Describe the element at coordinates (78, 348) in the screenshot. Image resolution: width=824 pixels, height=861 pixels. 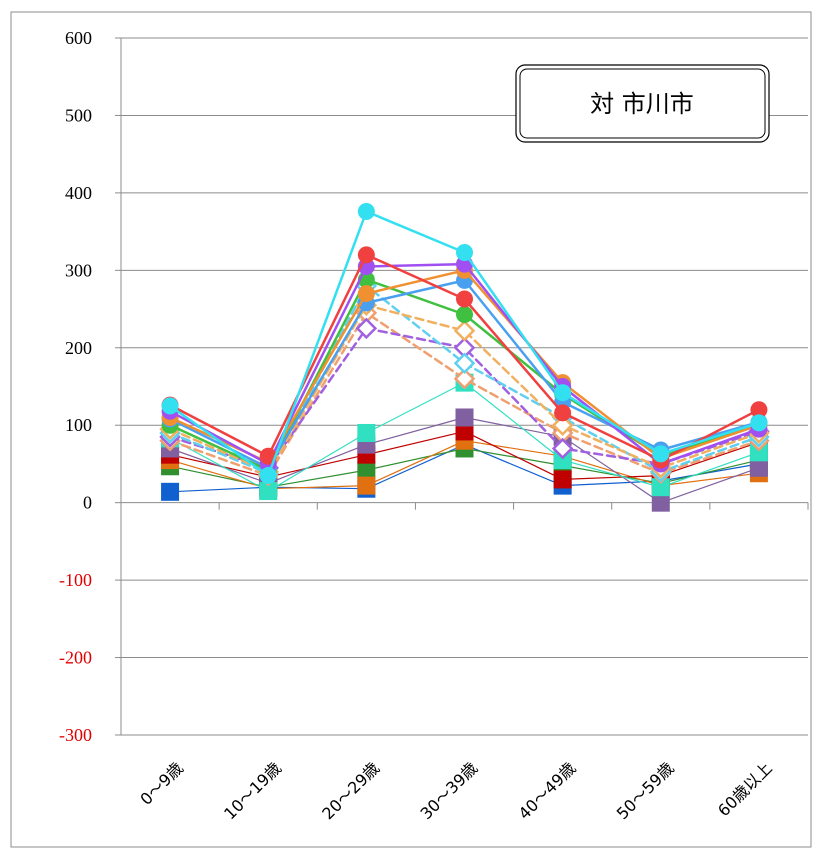
I see `y-tick-label: 200` at that location.